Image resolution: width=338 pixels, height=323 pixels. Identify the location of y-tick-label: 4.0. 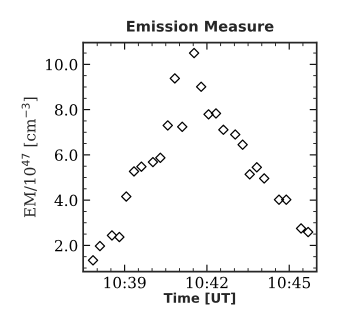
(66, 200).